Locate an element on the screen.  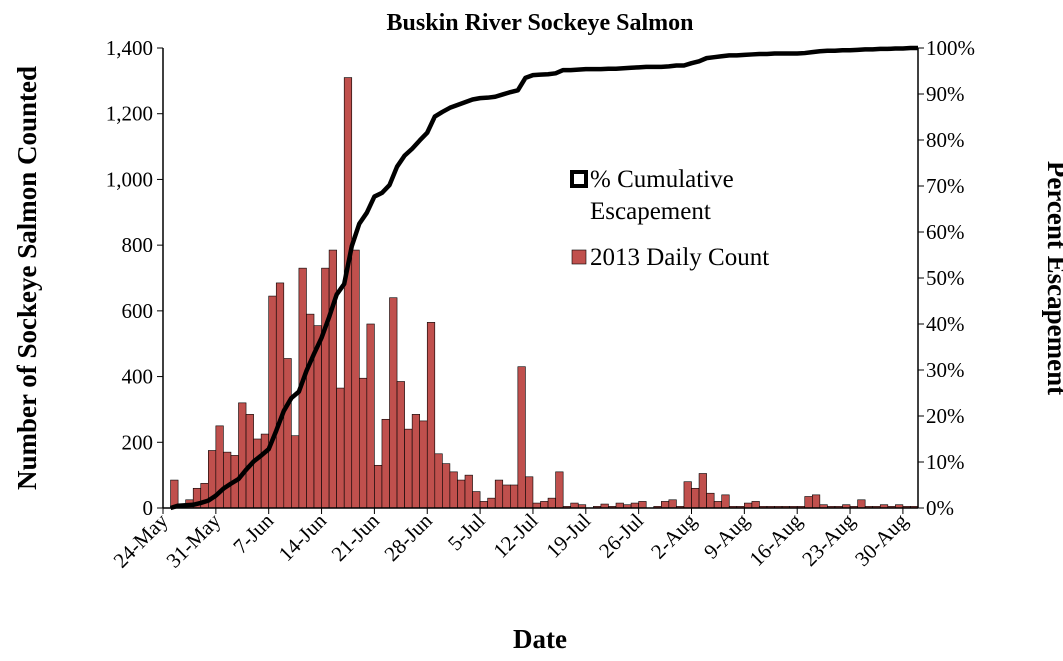
x-tick-label: 7-Jun is located at coordinates (253, 533).